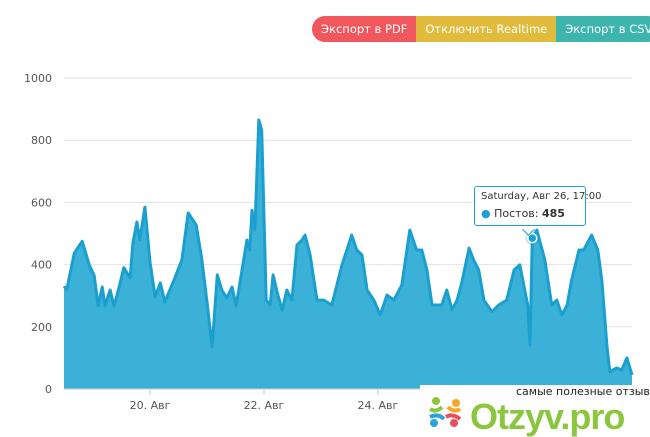 The image size is (650, 437). Describe the element at coordinates (378, 405) in the screenshot. I see `x-tick-label: 24. Авг` at that location.